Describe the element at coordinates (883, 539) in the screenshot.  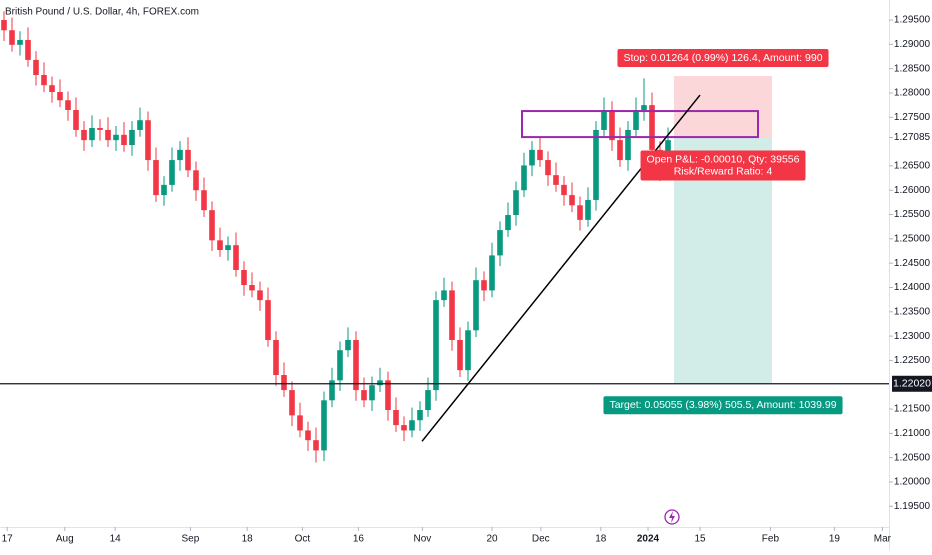
I see `x-tick-label: Mar` at that location.